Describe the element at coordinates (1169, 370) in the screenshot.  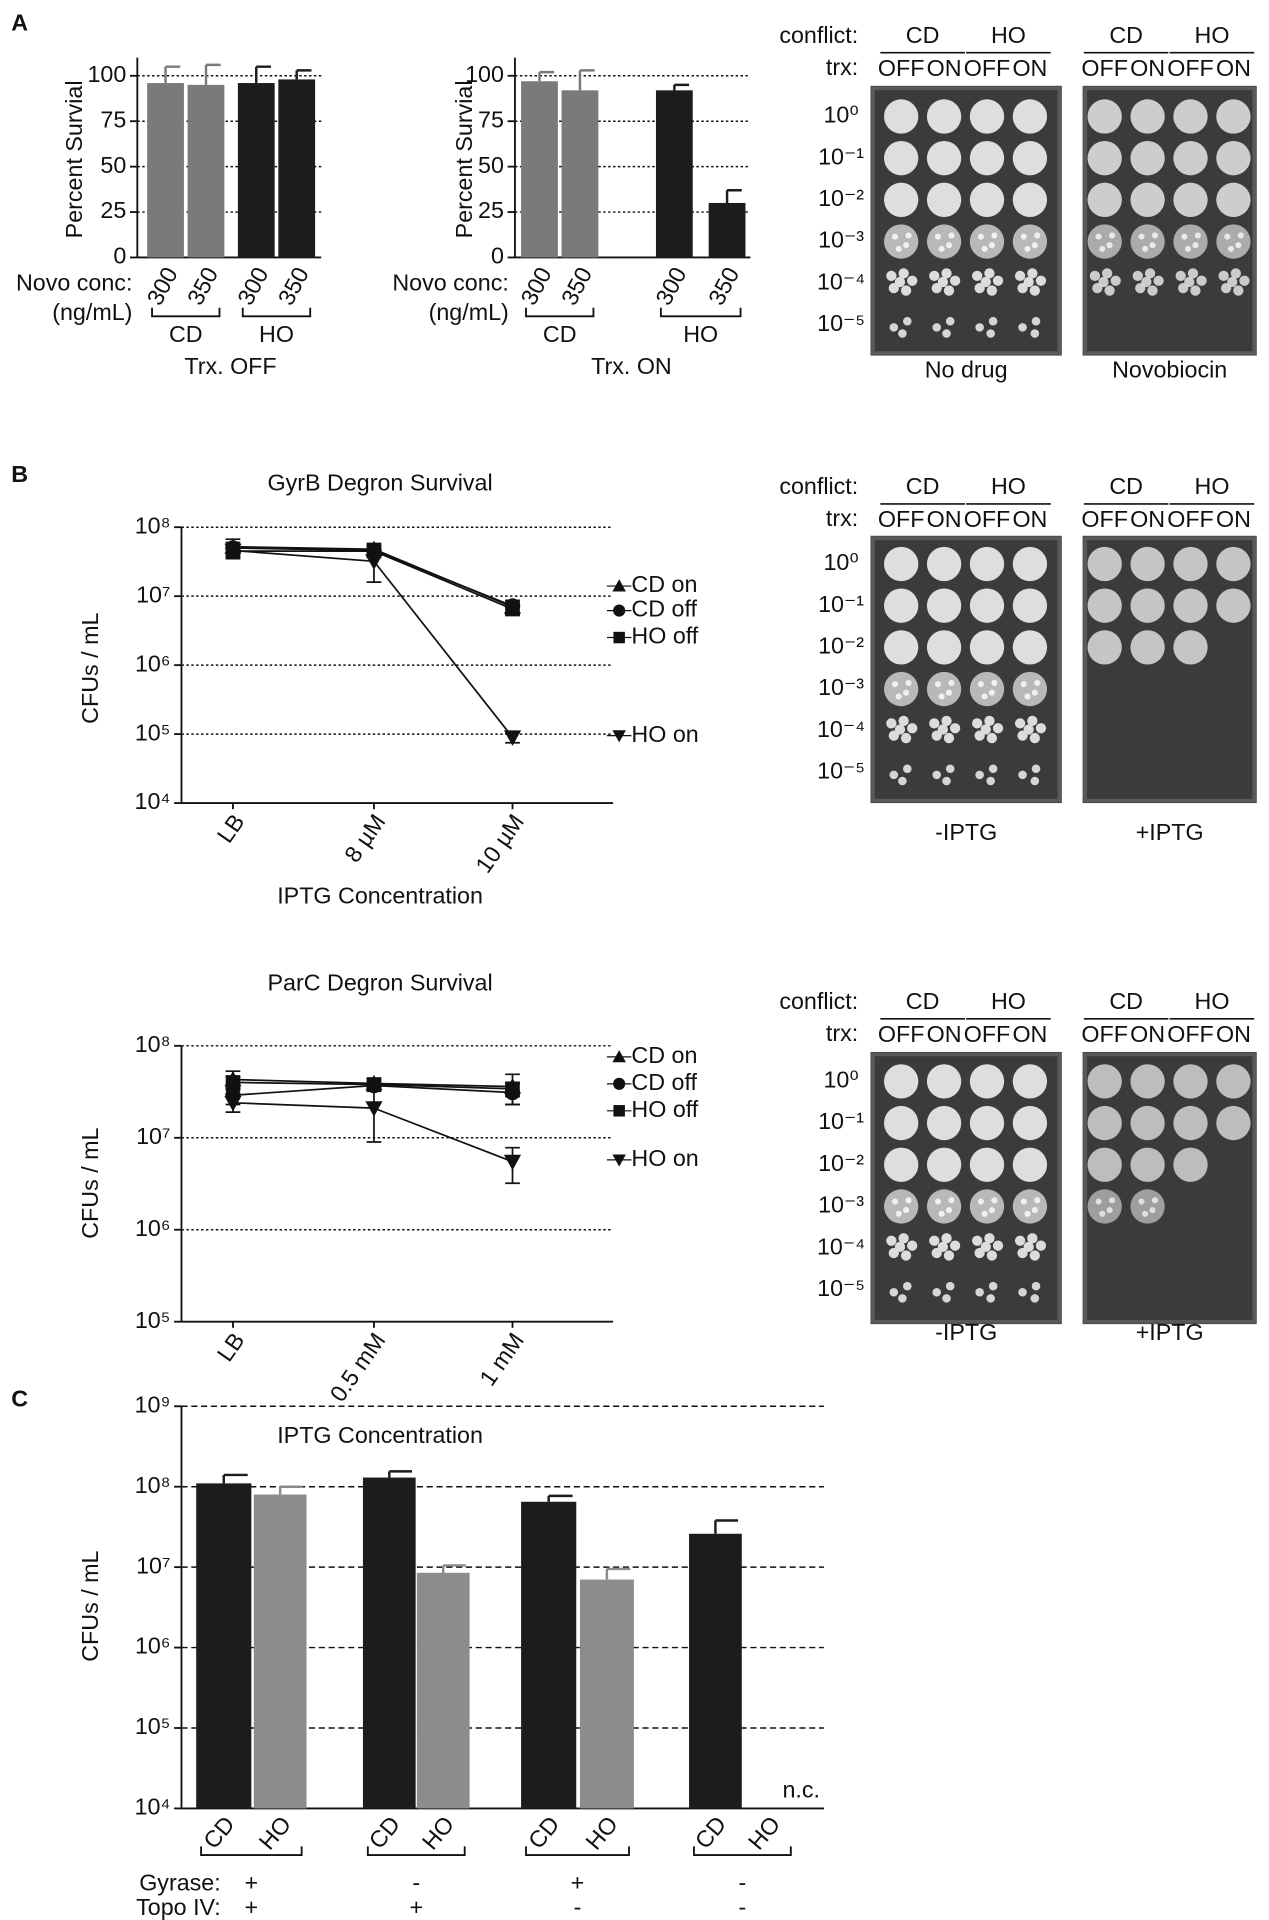
I see `plate-caption: Novobiocin` at that location.